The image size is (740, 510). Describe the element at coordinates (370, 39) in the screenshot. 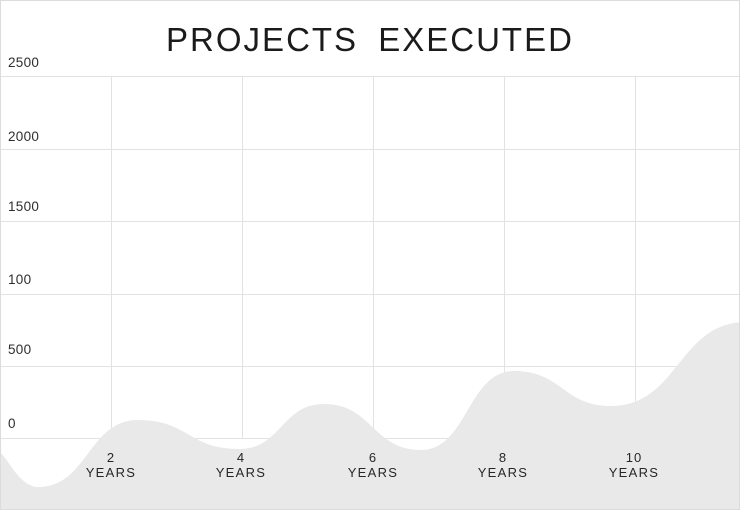

I see `chart-title: PROJECTS EXECUTED` at that location.